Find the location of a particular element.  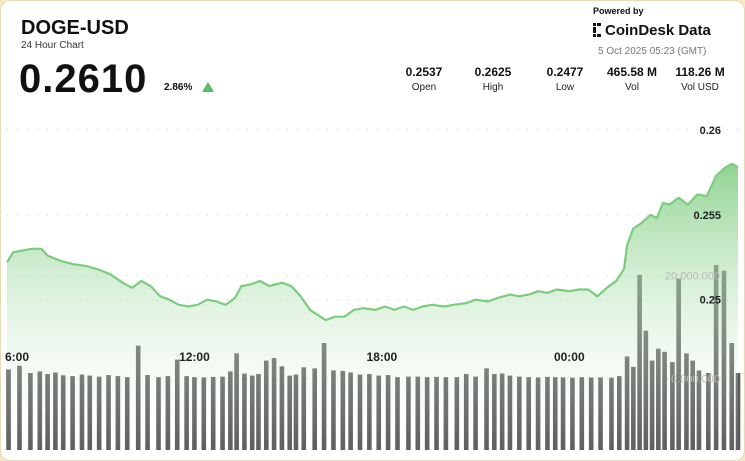

stat-low-value: 0.2477 is located at coordinates (565, 72).